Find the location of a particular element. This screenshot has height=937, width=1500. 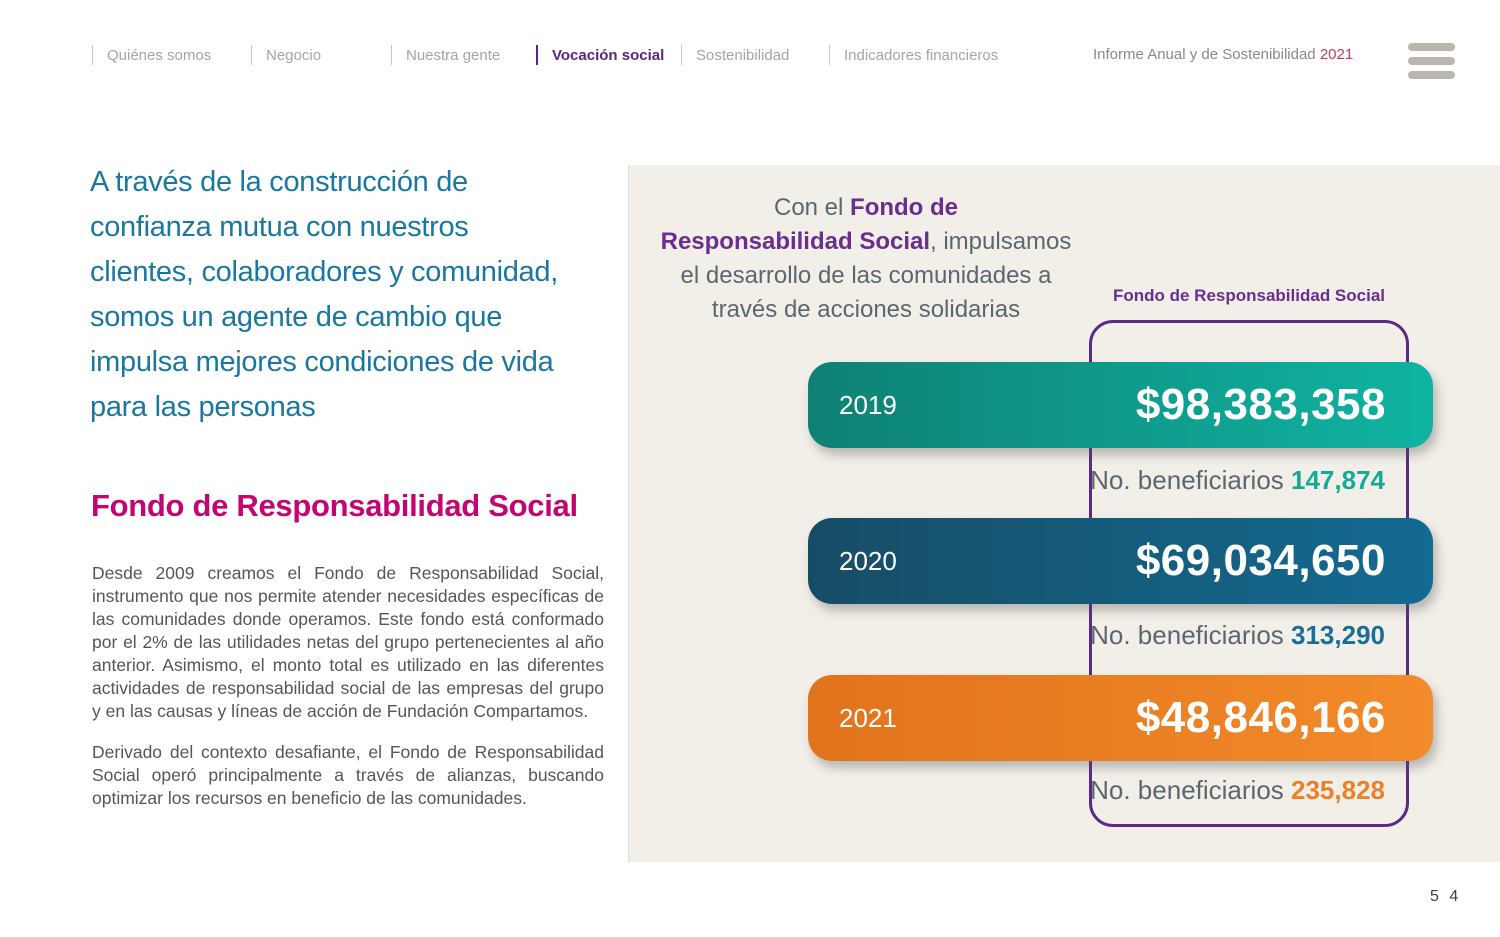

intro-quote-line: confianza mutua con nuestros is located at coordinates (279, 227).